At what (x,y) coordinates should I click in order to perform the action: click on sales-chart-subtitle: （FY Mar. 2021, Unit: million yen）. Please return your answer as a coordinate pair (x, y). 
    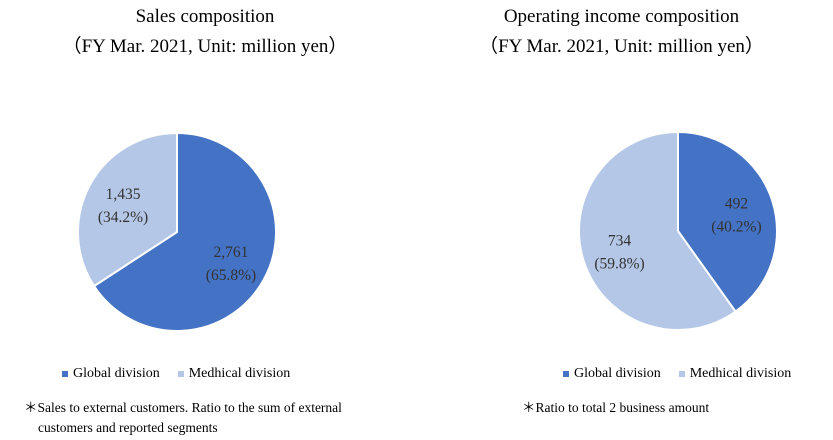
    Looking at the image, I should click on (205, 46).